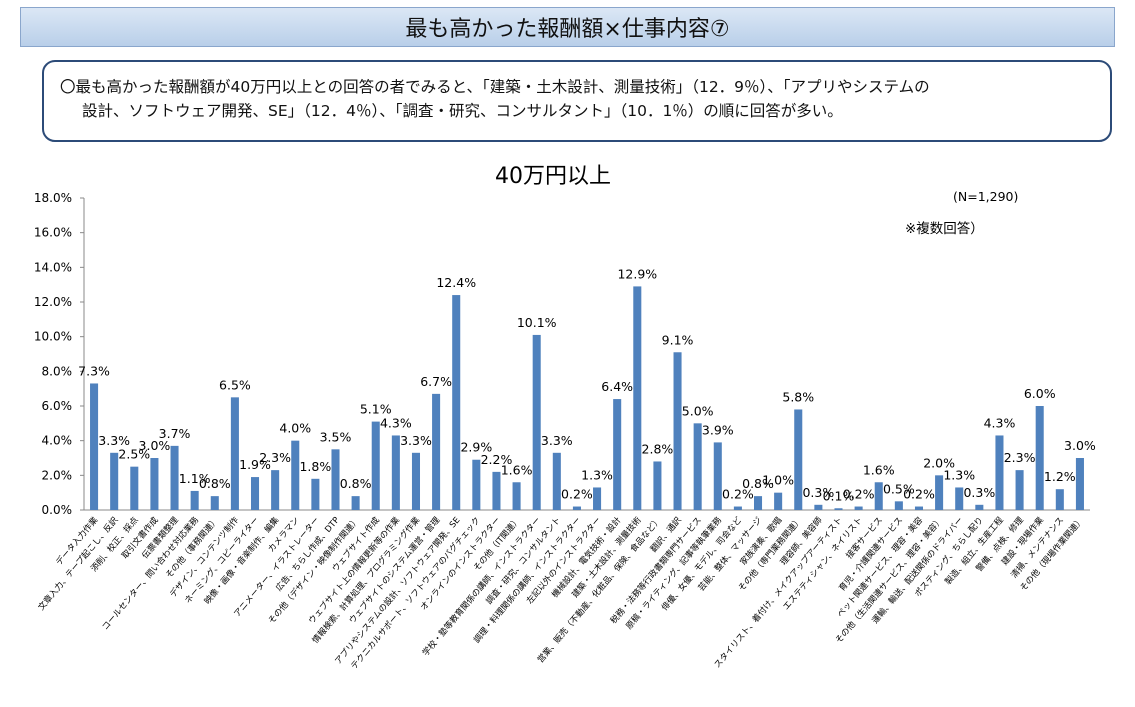 This screenshot has width=1135, height=707. What do you see at coordinates (134, 454) in the screenshot?
I see `data-label: 2.5%` at bounding box center [134, 454].